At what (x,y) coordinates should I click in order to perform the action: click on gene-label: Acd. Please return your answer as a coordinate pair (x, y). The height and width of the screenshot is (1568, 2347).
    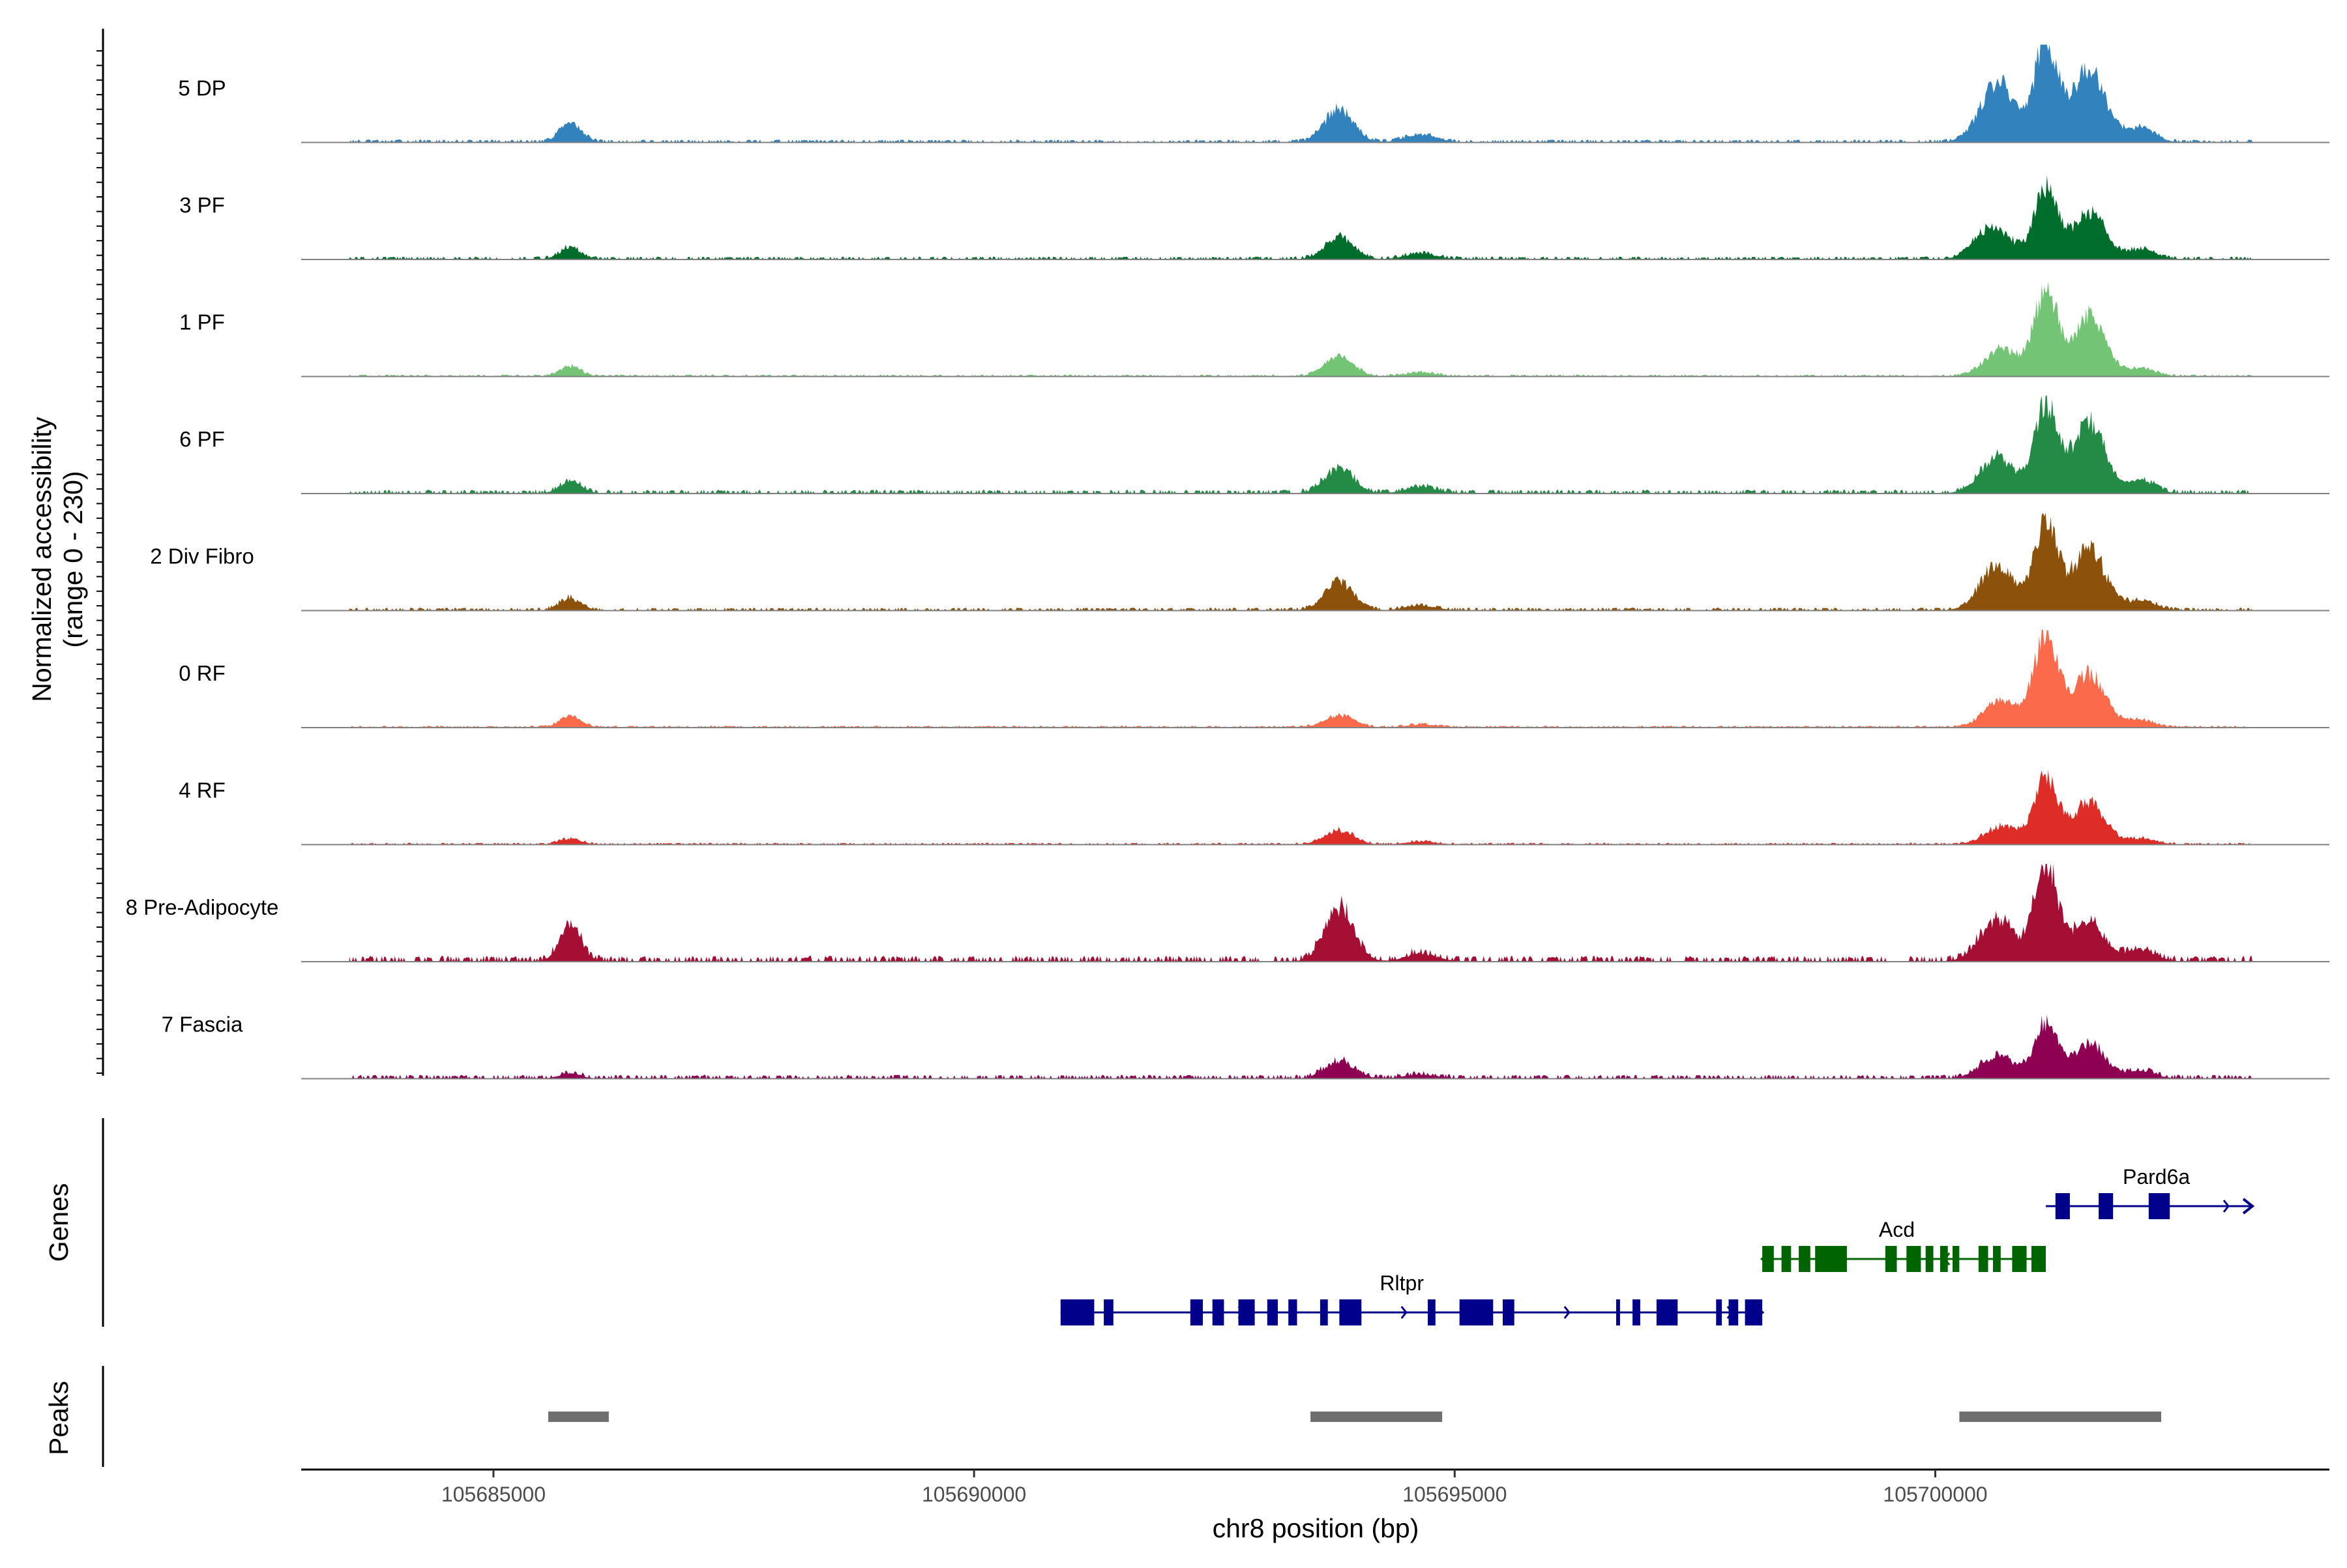
    Looking at the image, I should click on (1897, 1230).